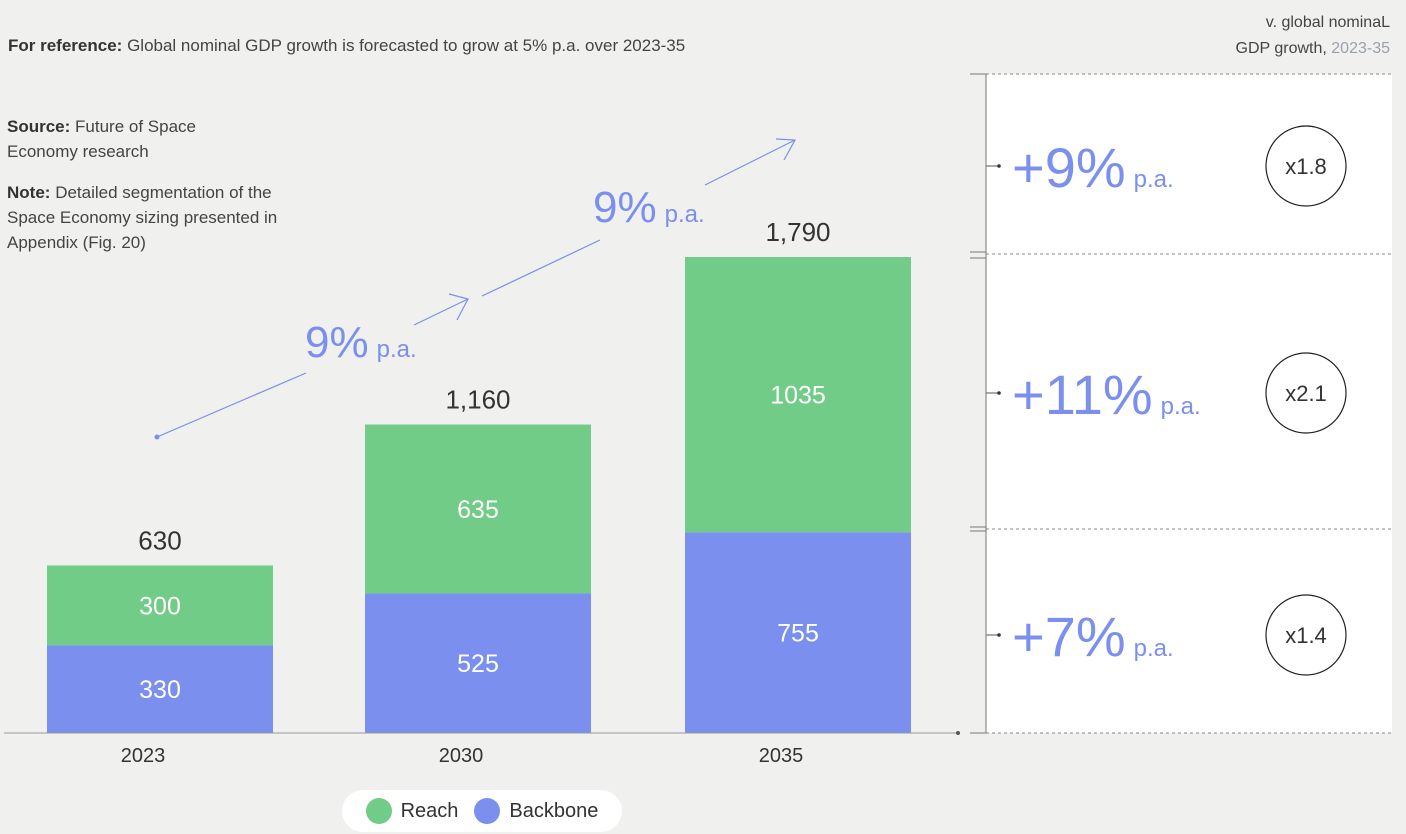 This screenshot has width=1406, height=834. I want to click on note-label: Note:, so click(29, 192).